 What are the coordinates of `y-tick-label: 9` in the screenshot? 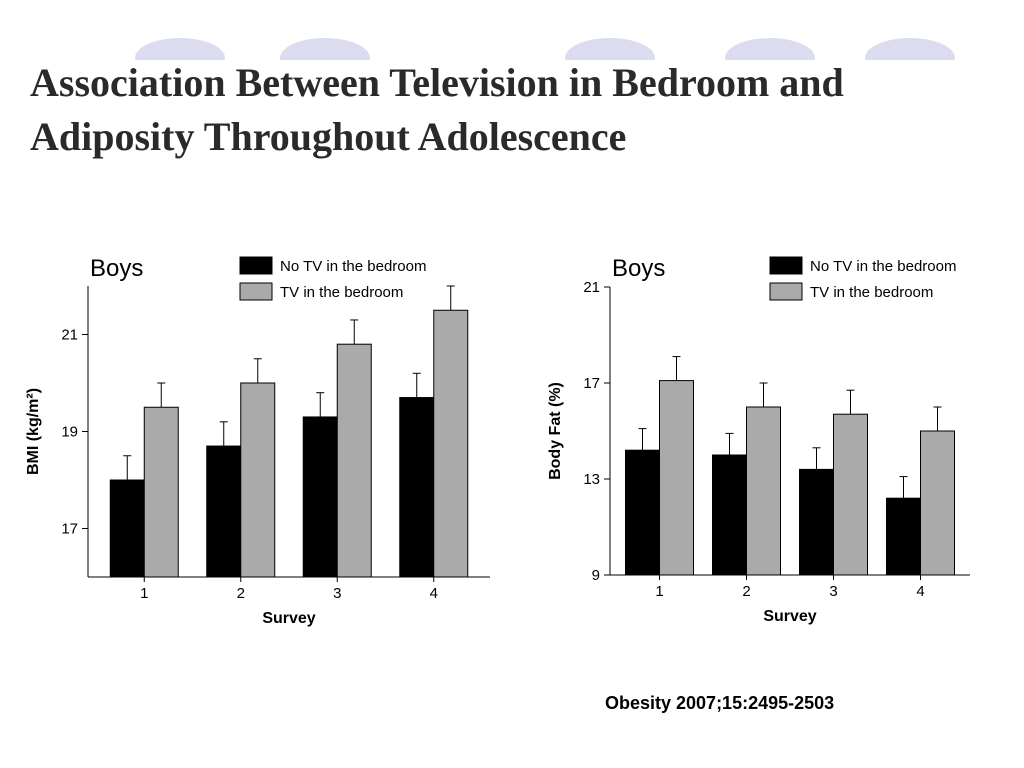 It's located at (596, 575).